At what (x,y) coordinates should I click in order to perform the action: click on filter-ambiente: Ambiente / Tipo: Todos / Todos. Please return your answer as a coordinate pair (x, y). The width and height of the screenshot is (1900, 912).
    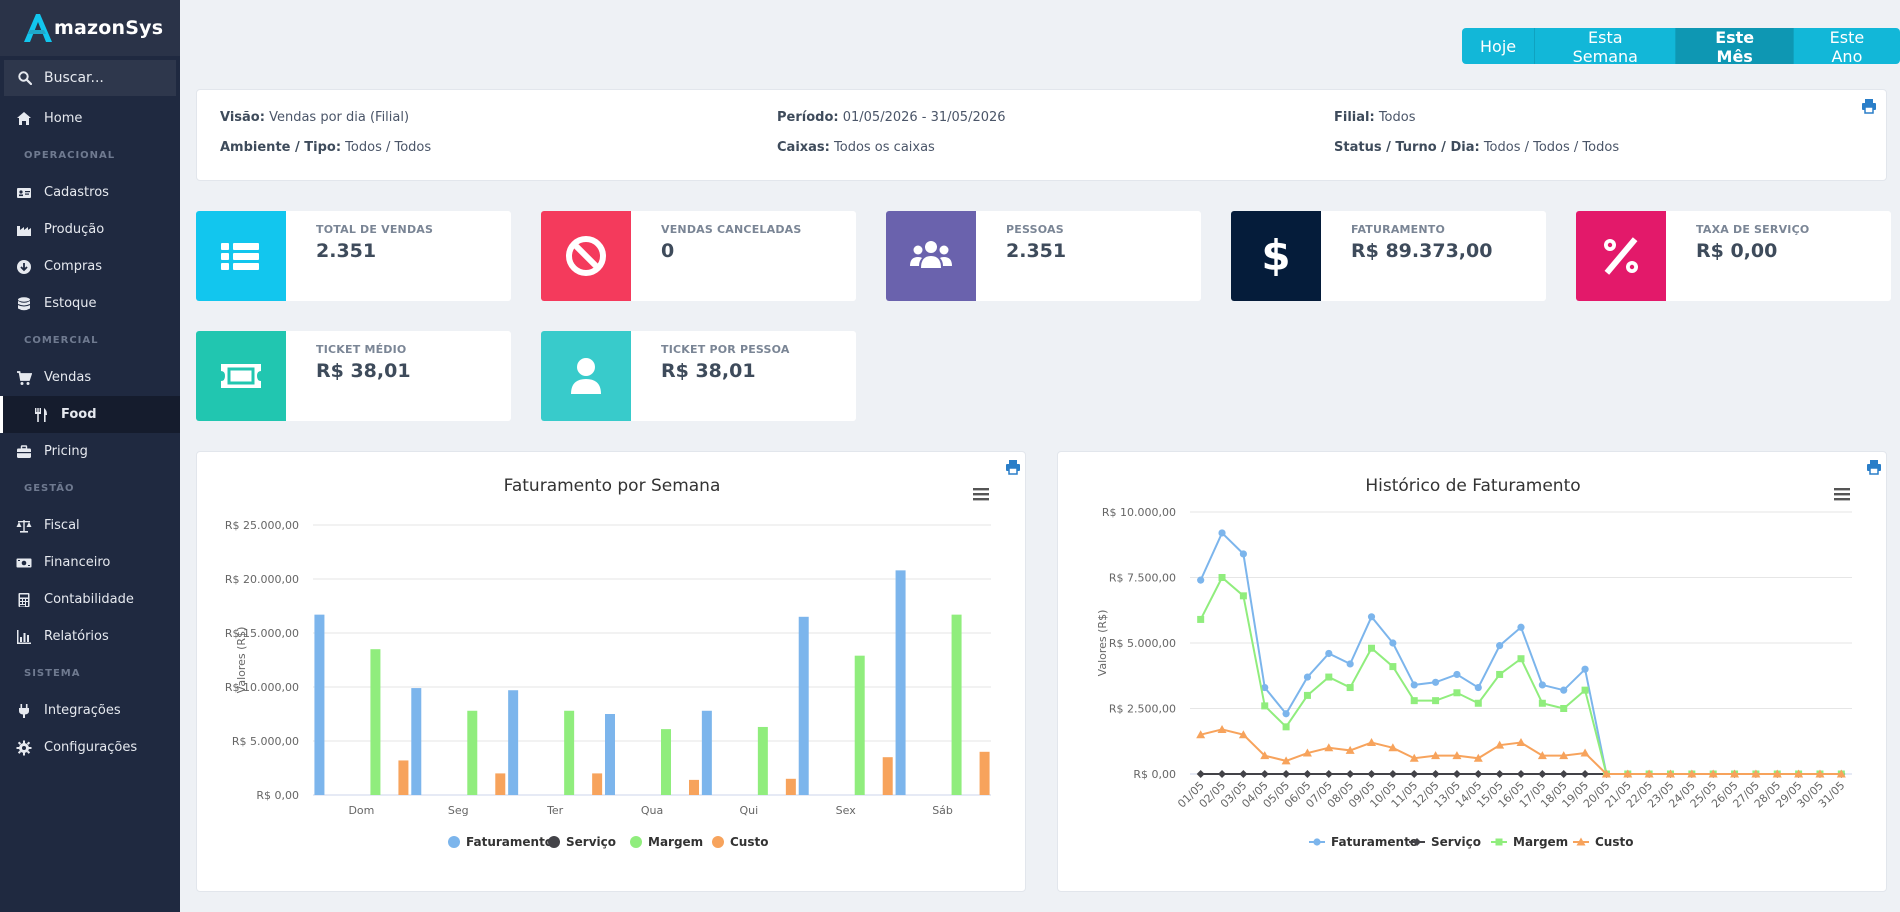
    Looking at the image, I should click on (325, 147).